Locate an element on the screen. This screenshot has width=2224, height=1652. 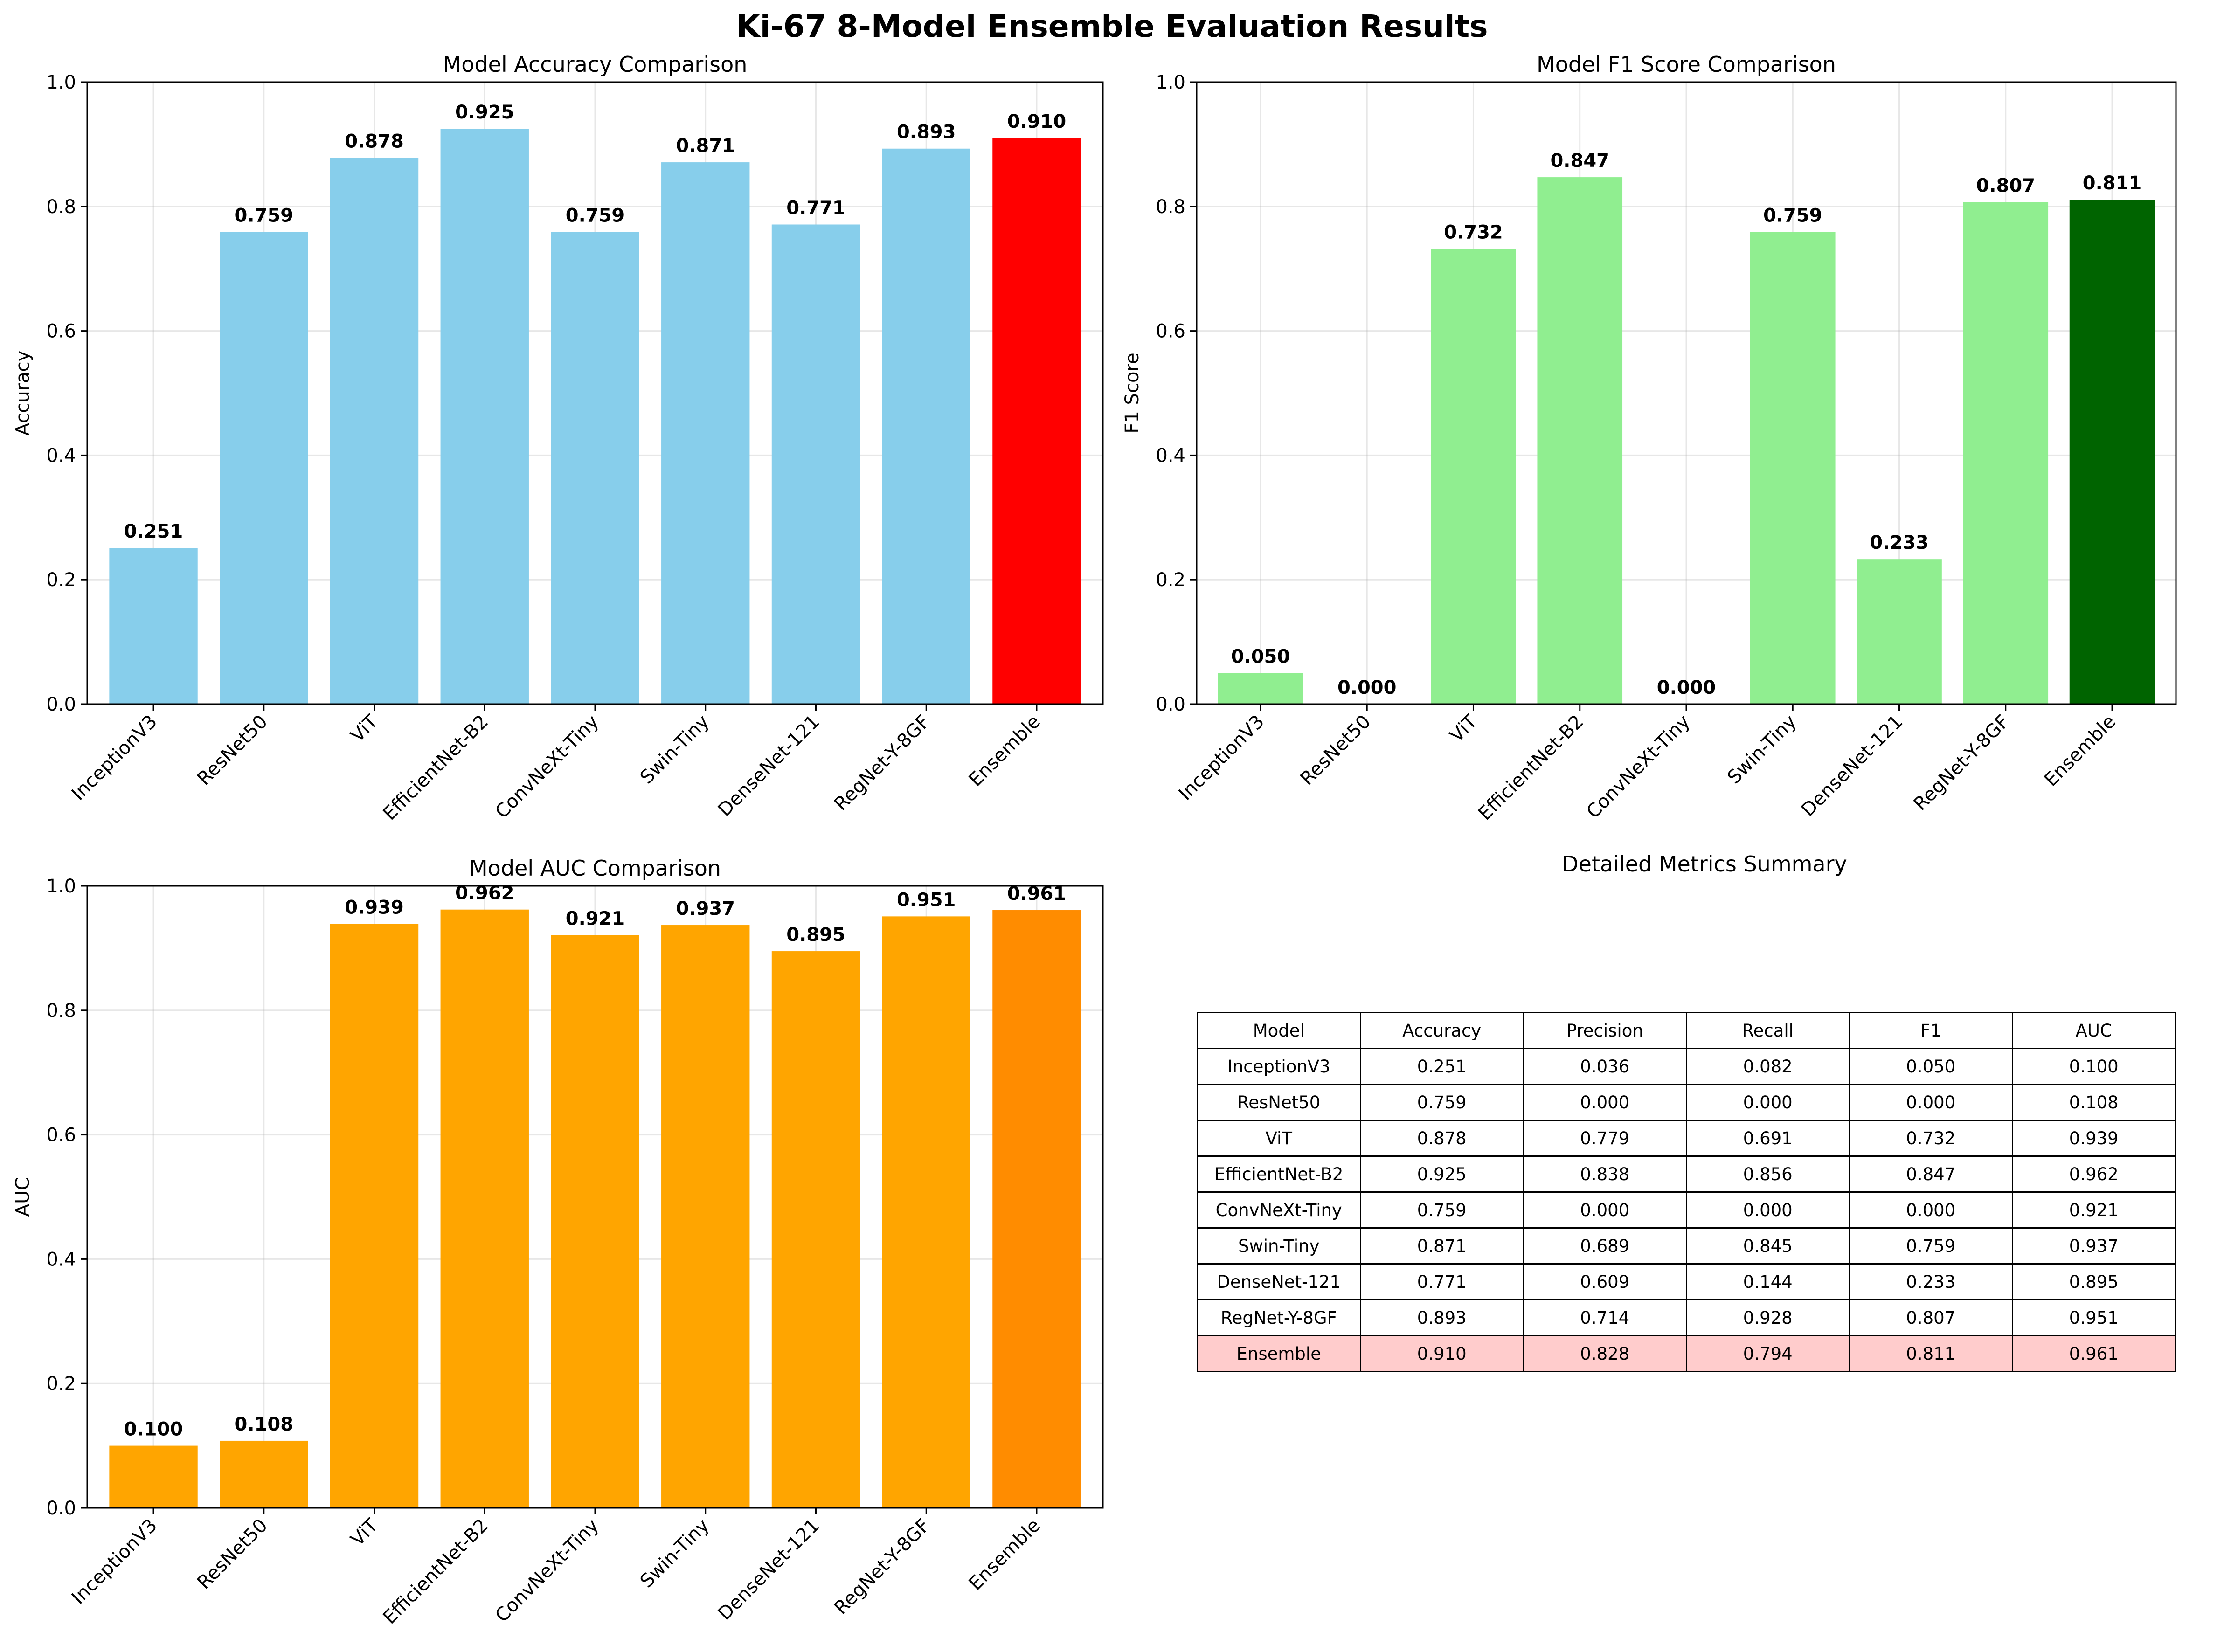
bar-value-label: 0.847 is located at coordinates (1579, 161).